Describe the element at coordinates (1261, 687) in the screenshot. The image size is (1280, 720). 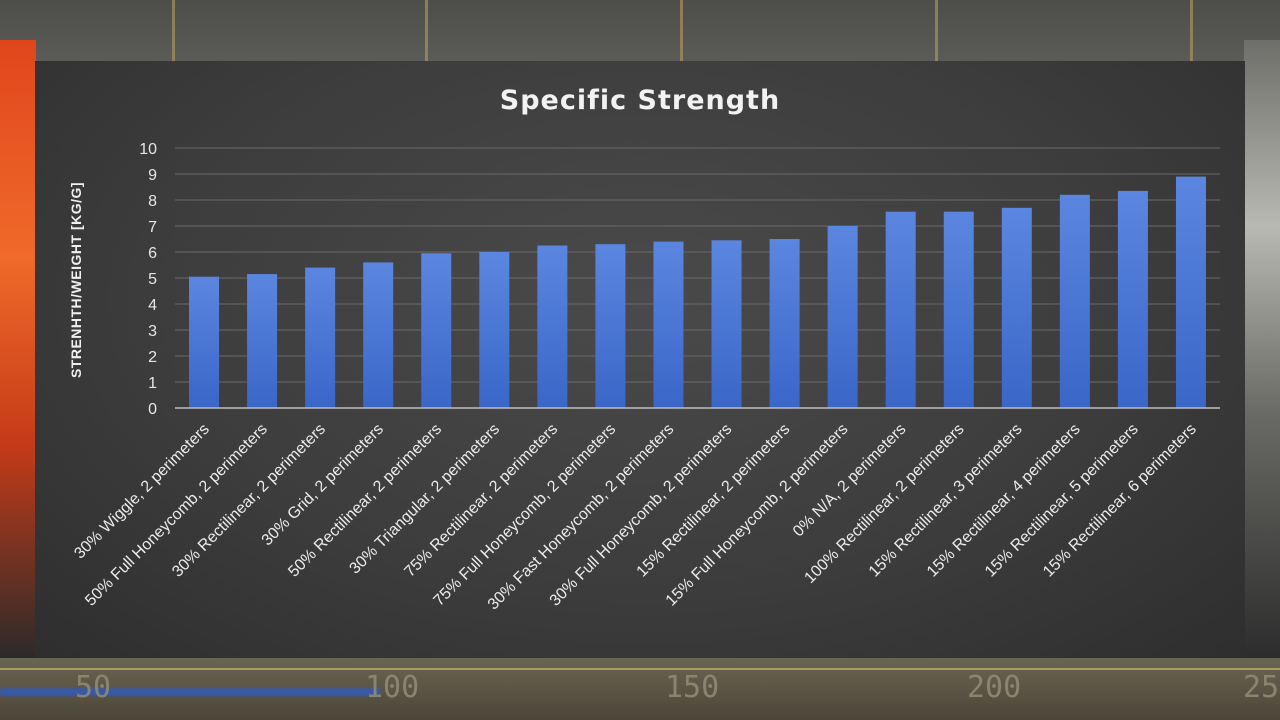
I see `ruler-number: 25` at that location.